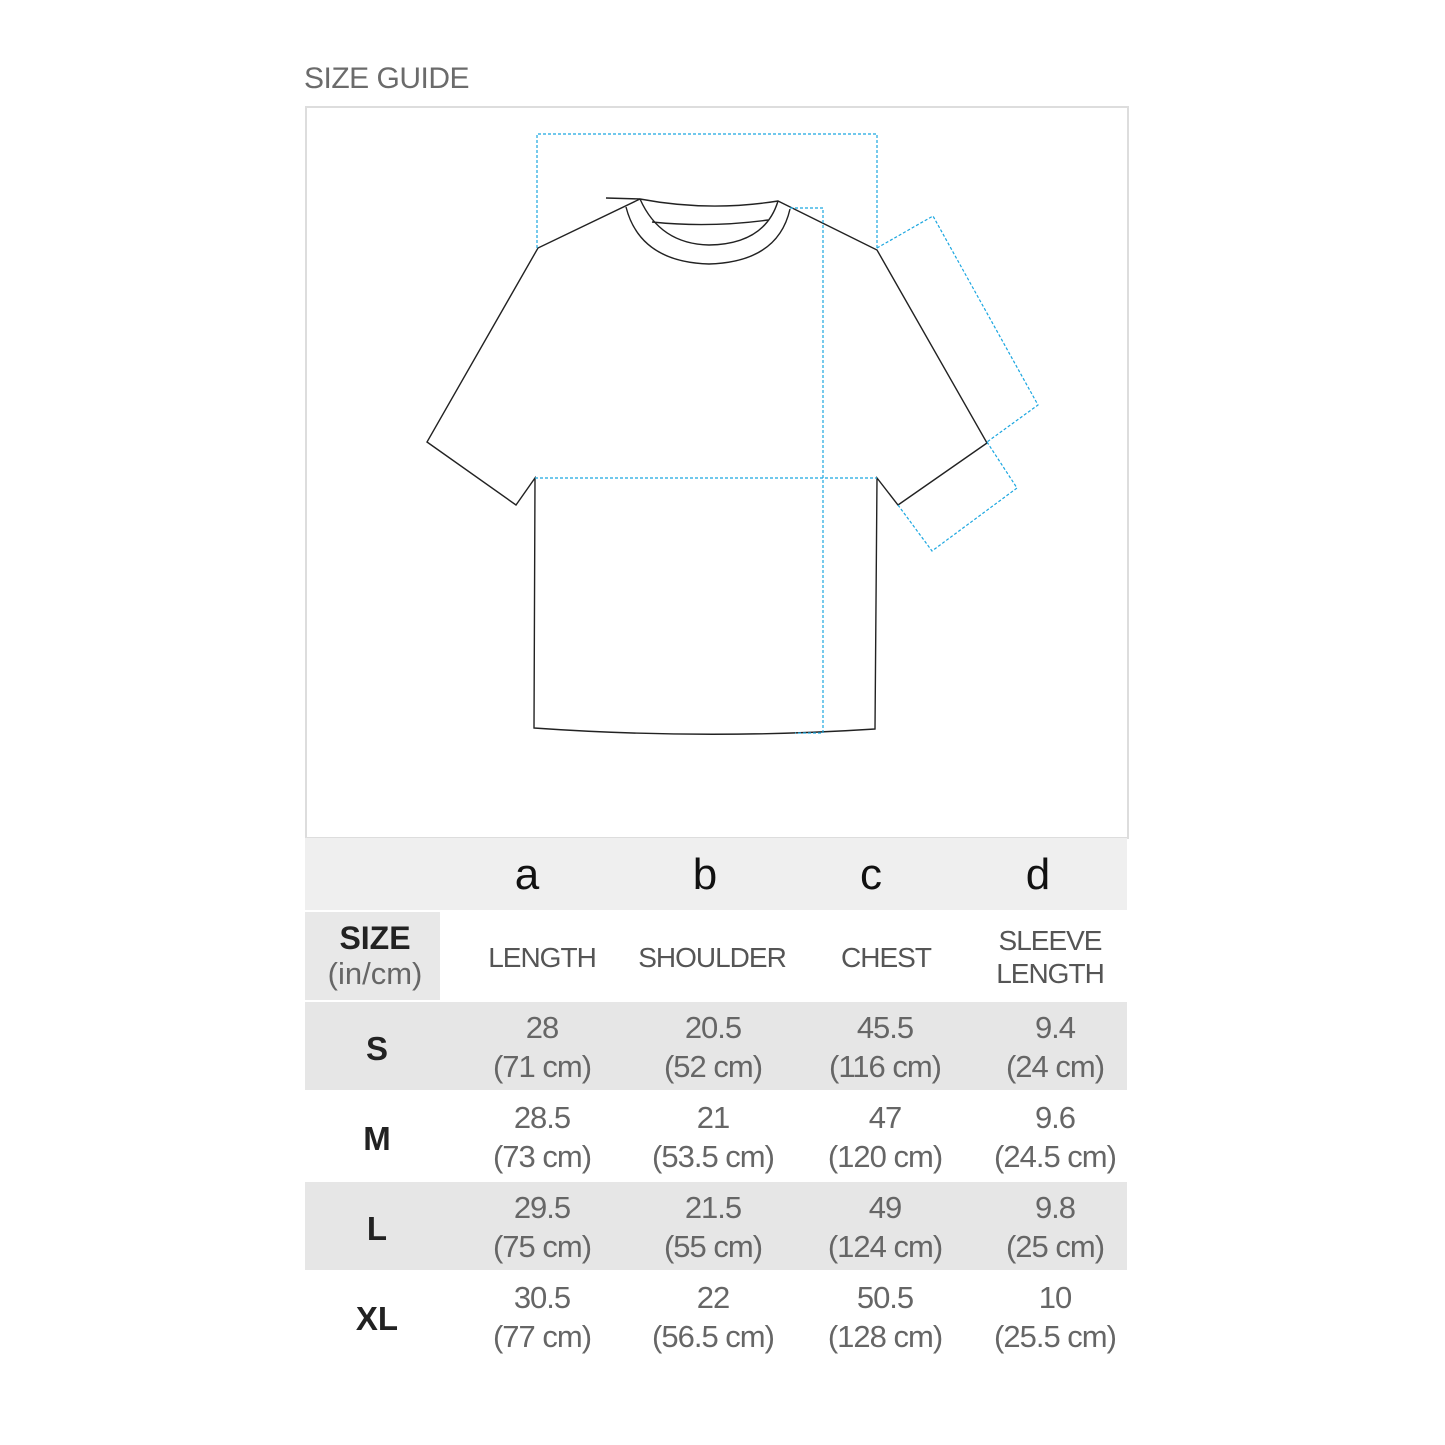 Image resolution: width=1445 pixels, height=1445 pixels. Describe the element at coordinates (377, 1318) in the screenshot. I see `size-label: XL` at that location.